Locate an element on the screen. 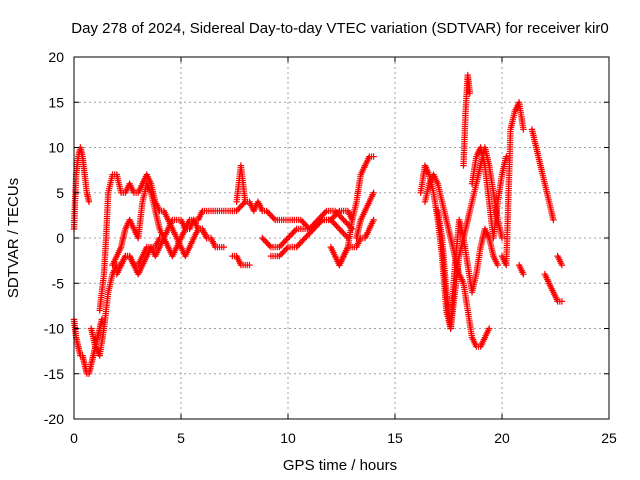 The image size is (640, 480). y-axis-label: SDTVAR / TECUs is located at coordinates (13, 238).